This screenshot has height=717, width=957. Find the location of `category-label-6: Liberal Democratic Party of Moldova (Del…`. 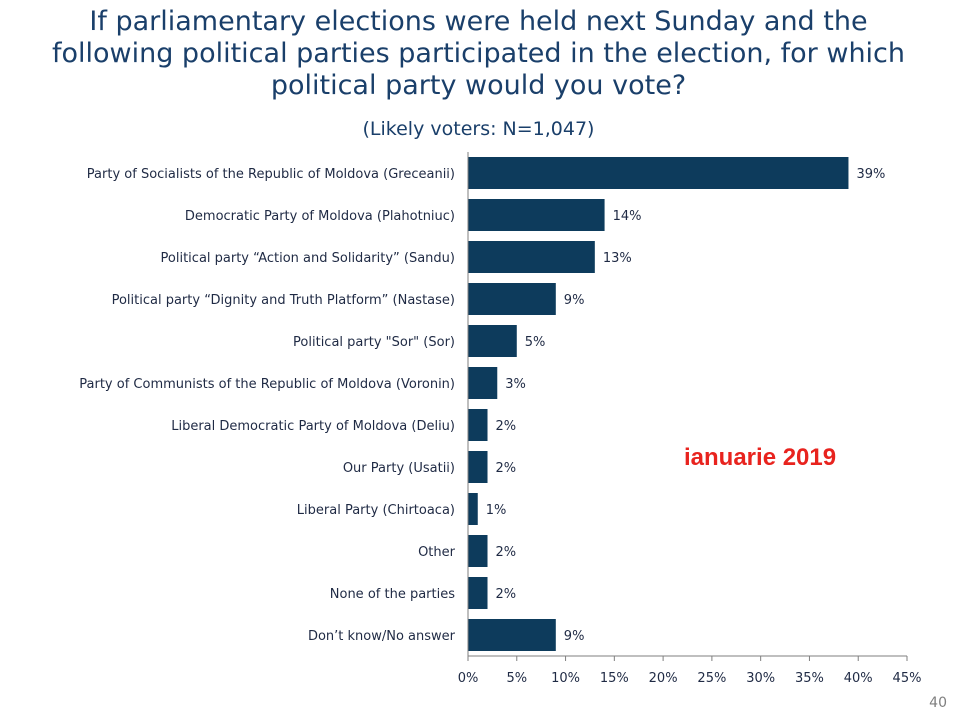

category-label-6: Liberal Democratic Party of Moldova (Del… is located at coordinates (313, 426).